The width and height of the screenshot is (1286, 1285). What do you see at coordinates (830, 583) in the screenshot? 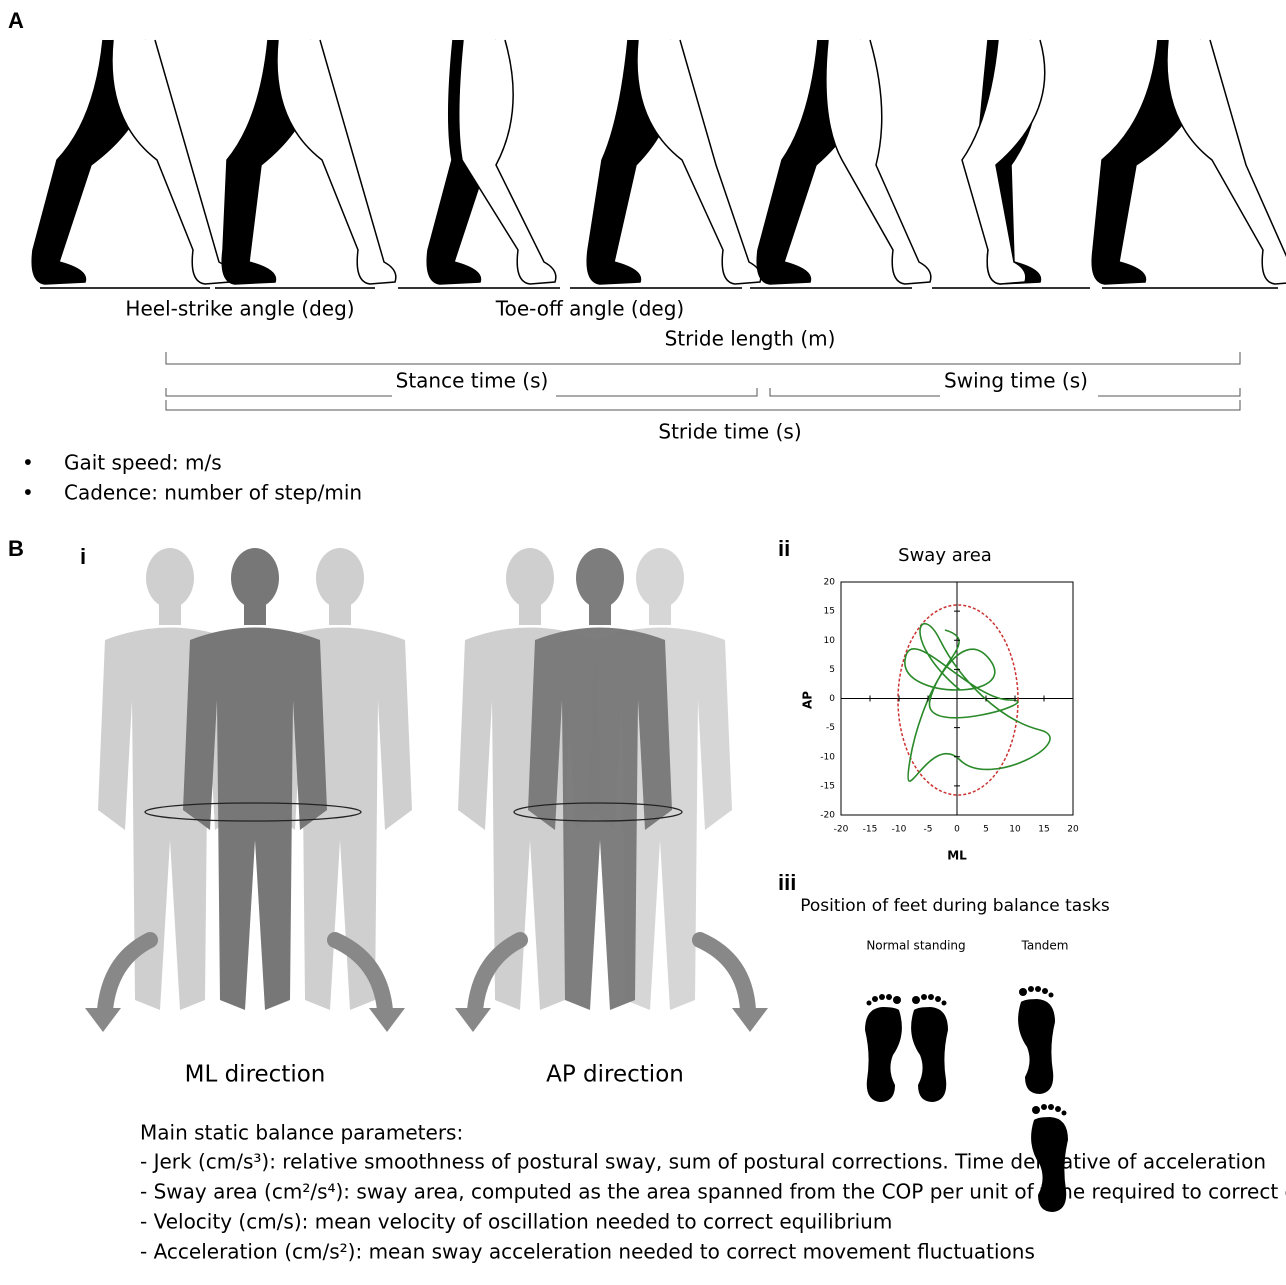
I see `y-tick-label: 20` at bounding box center [830, 583].